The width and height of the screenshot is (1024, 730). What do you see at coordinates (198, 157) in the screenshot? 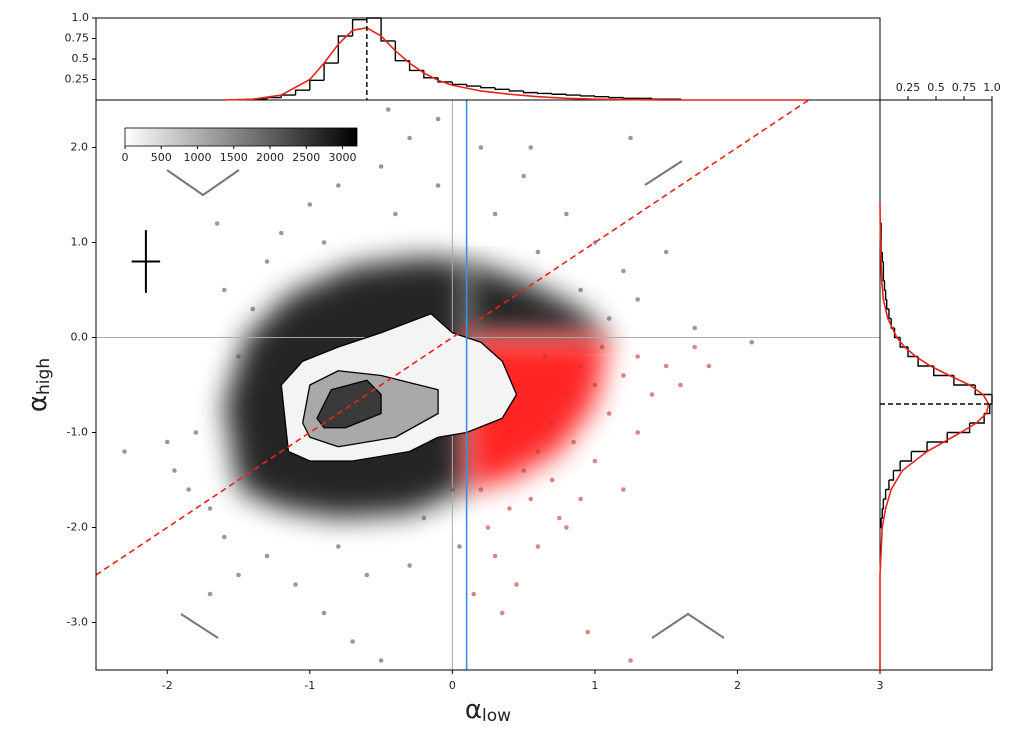
I see `colorbar-tick-label: 1000` at bounding box center [198, 157].